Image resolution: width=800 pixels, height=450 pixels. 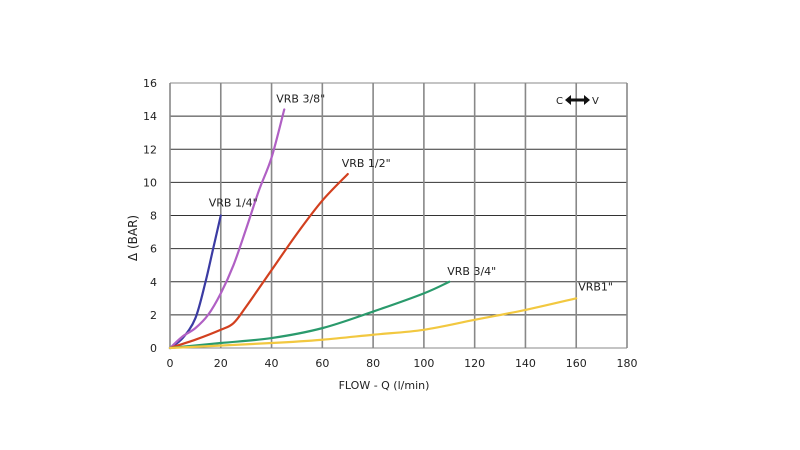 I want to click on x-tick-label: 20, so click(x=221, y=363).